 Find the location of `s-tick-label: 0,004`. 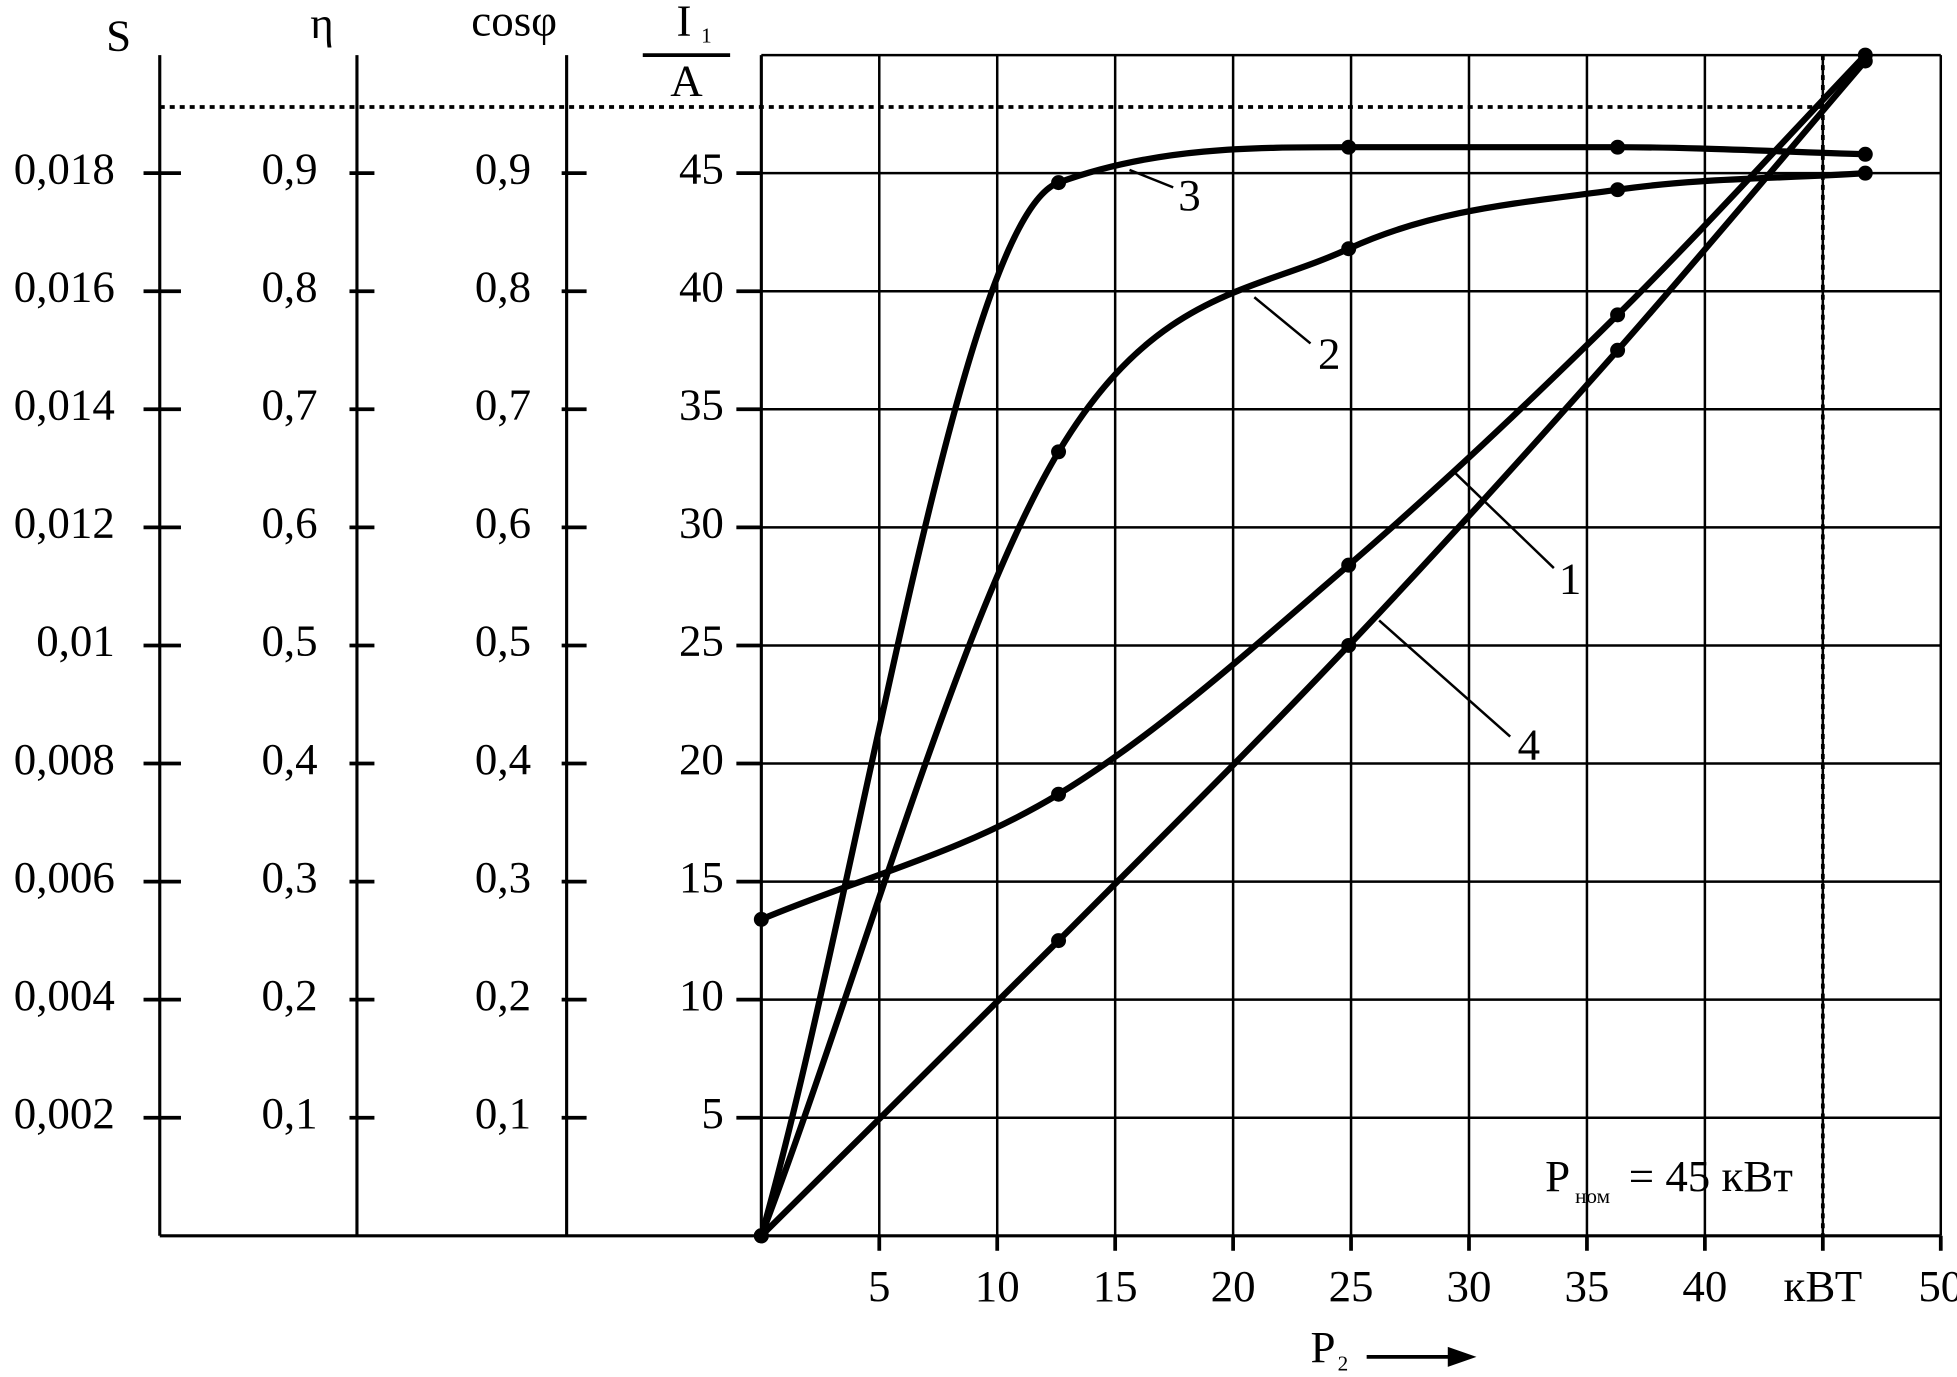

s-tick-label: 0,004 is located at coordinates (64, 995).